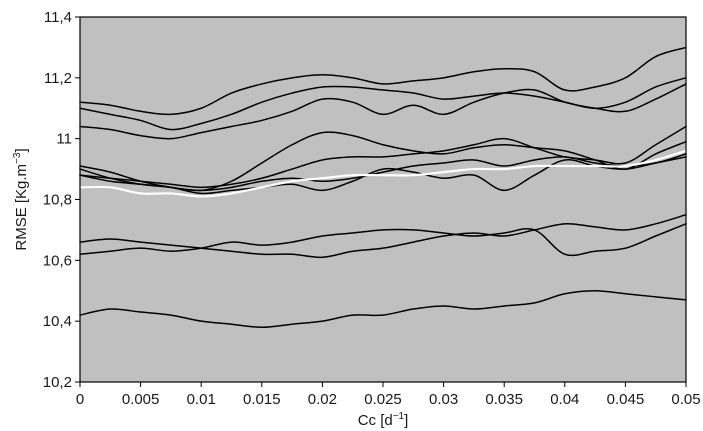 The image size is (703, 431). Describe the element at coordinates (626, 399) in the screenshot. I see `x-tick-label: 0.045` at that location.